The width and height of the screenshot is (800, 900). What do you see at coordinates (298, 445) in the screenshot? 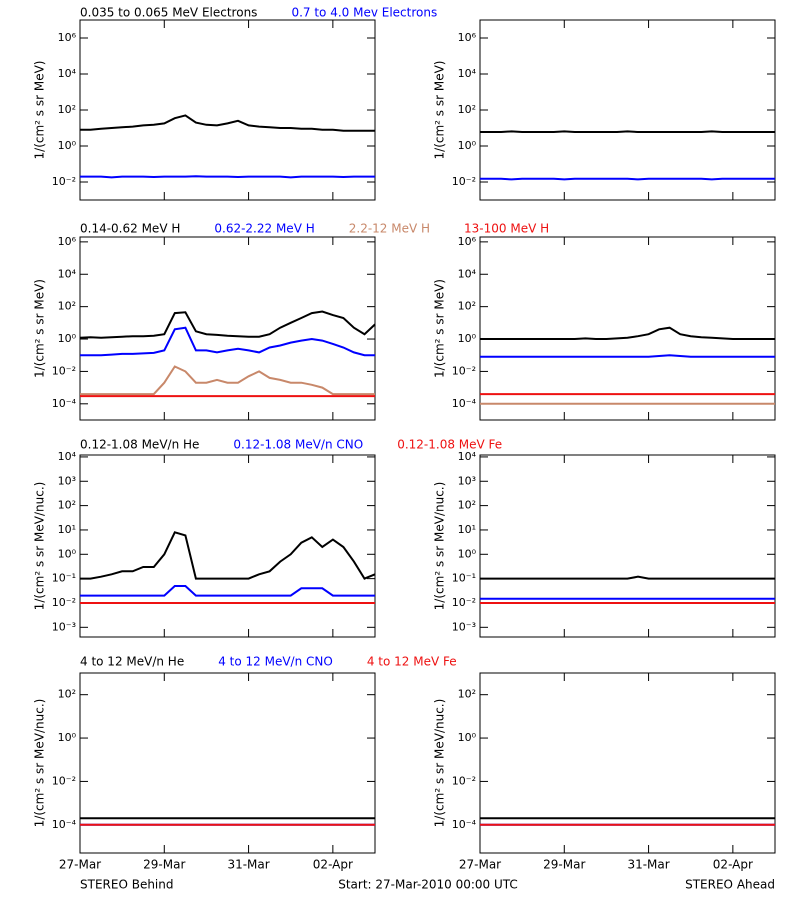
I see `legend-entry: 0.12-1.08 MeV/n CNO` at bounding box center [298, 445].